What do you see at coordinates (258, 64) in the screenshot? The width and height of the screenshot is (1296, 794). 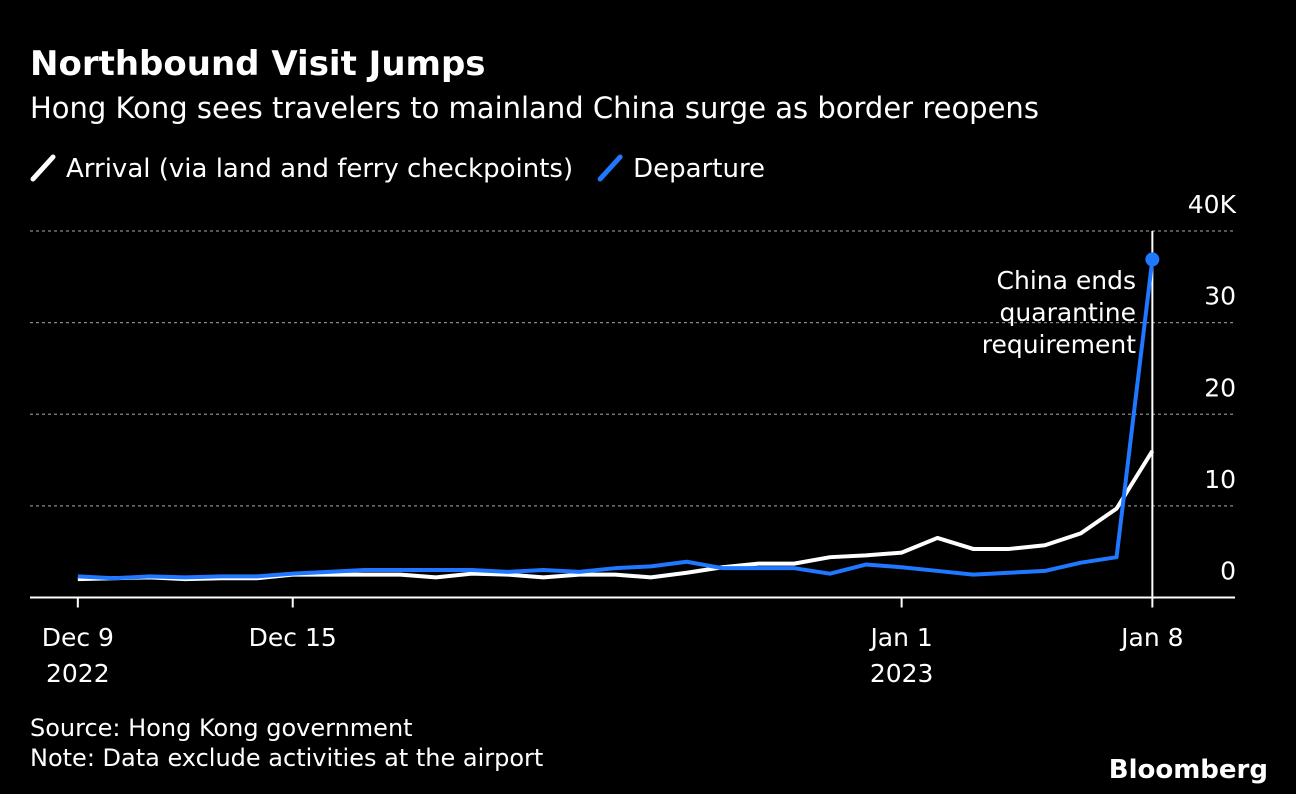 I see `chart-title: Northbound Visit Jumps` at bounding box center [258, 64].